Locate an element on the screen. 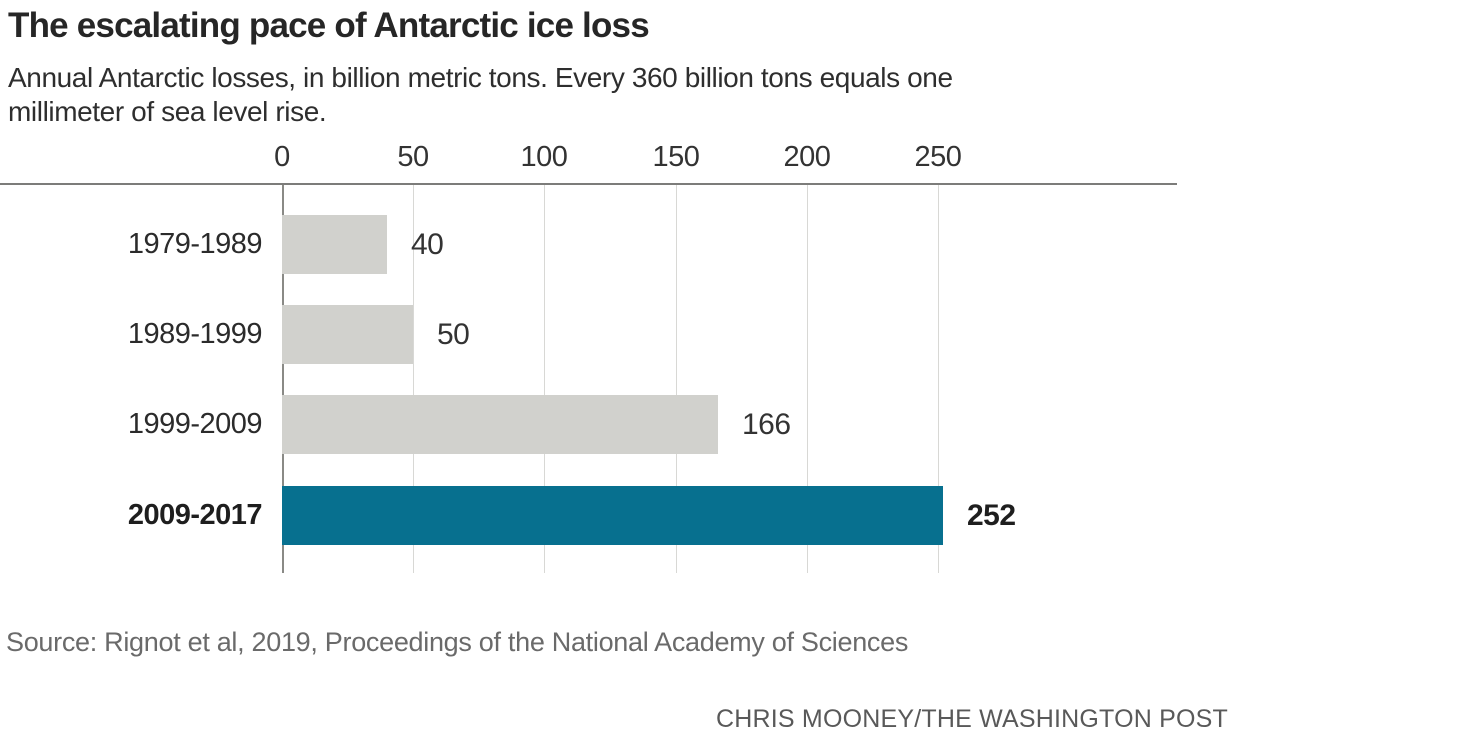 This screenshot has width=1484, height=742. x-axis-line is located at coordinates (588, 184).